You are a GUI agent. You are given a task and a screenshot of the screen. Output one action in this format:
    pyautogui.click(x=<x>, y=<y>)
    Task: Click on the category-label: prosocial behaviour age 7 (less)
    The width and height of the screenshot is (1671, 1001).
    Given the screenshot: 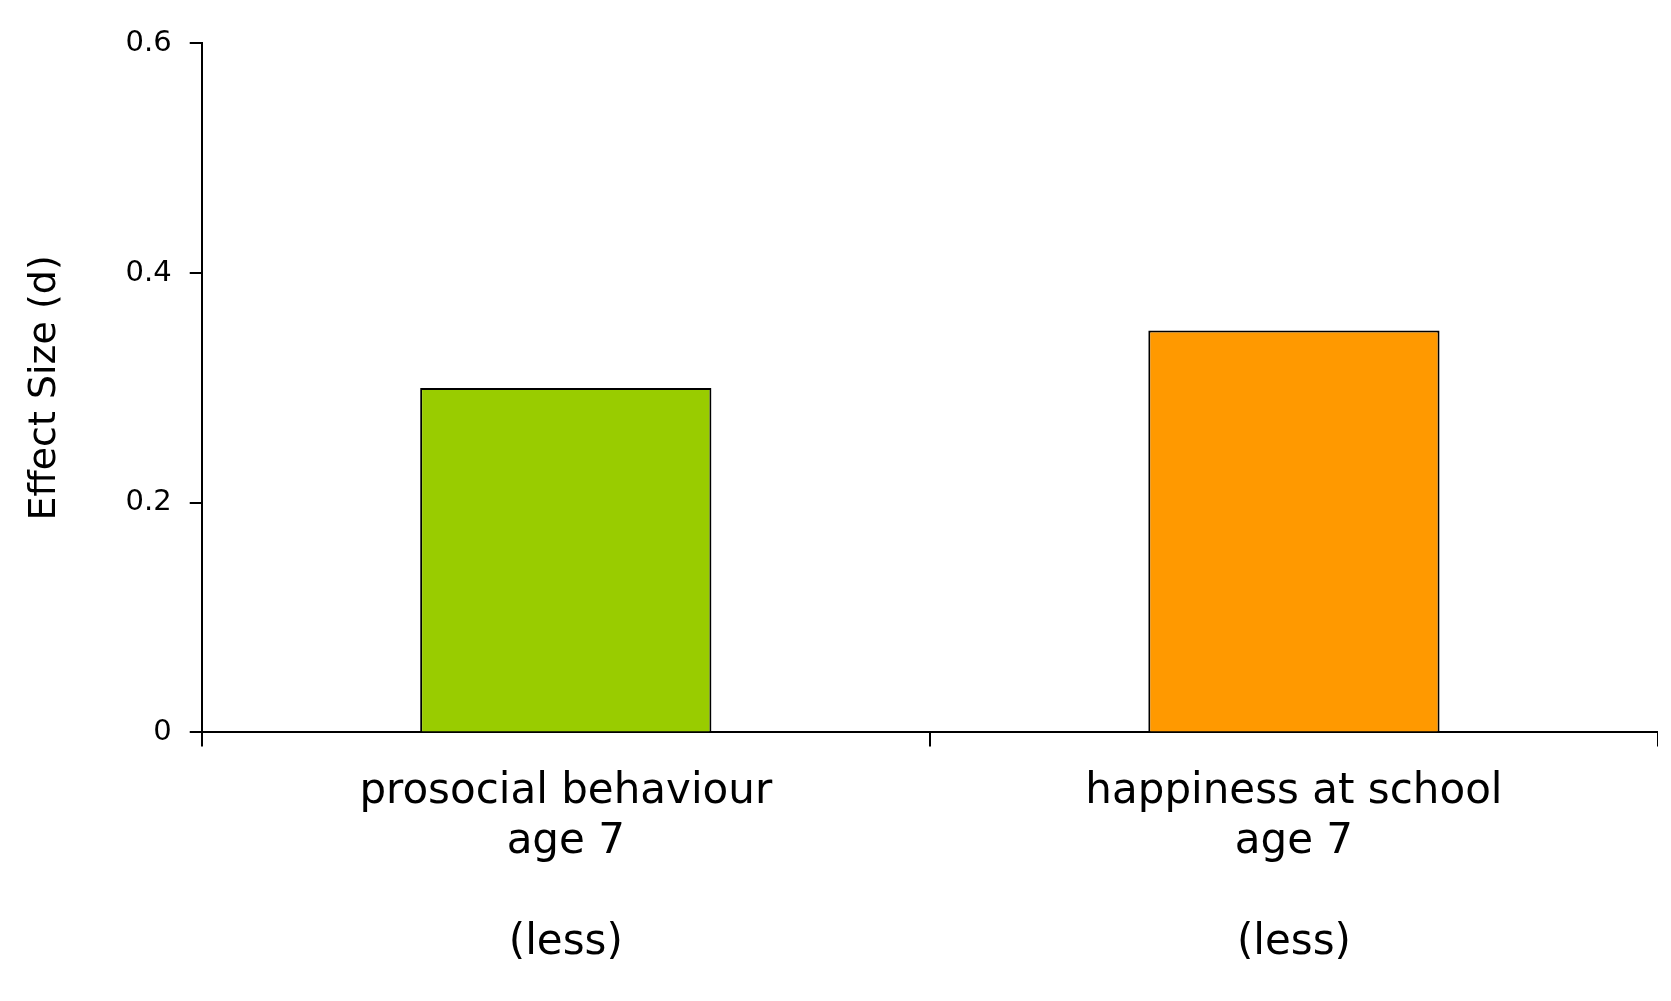 What is the action you would take?
    pyautogui.click(x=566, y=863)
    